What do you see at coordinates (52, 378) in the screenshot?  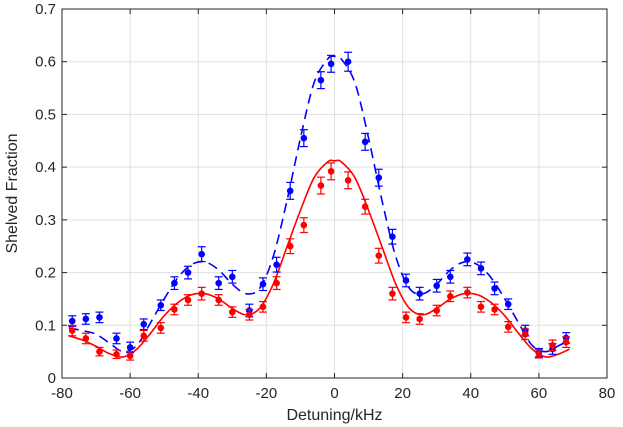 I see `y-tick-label: 0` at bounding box center [52, 378].